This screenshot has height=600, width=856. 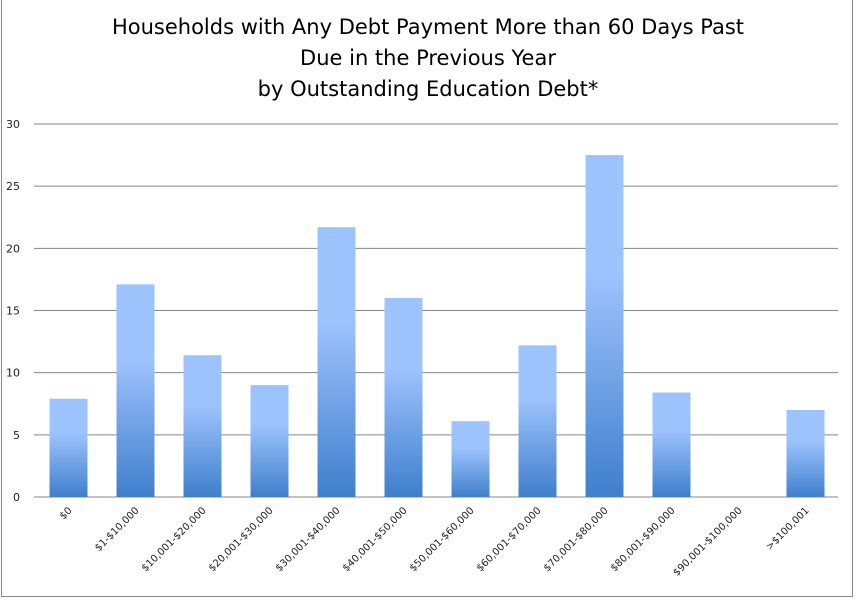 What do you see at coordinates (576, 539) in the screenshot?
I see `x-tick-label: $70,001-$80,000` at bounding box center [576, 539].